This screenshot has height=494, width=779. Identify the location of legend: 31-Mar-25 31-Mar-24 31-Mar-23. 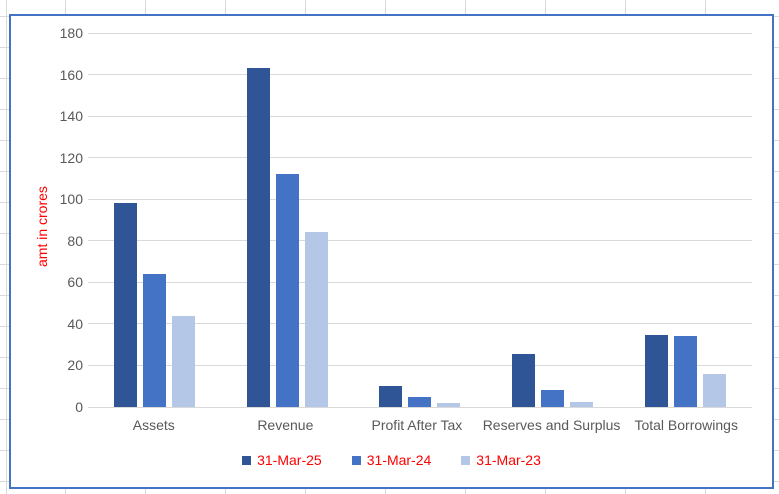
(391, 460).